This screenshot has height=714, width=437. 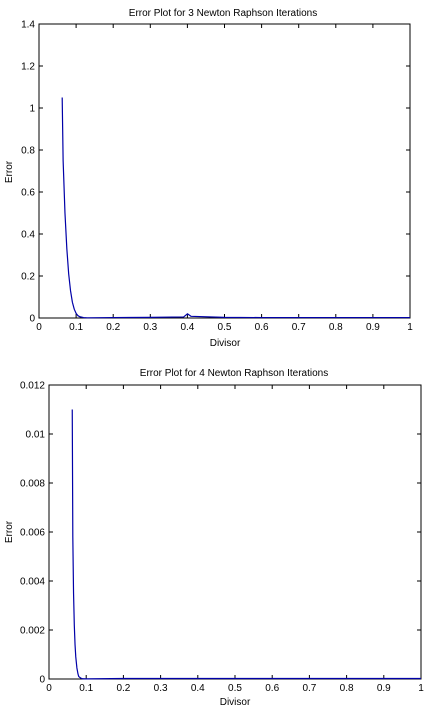 I want to click on y-tick-label: 0.01, so click(x=36, y=435).